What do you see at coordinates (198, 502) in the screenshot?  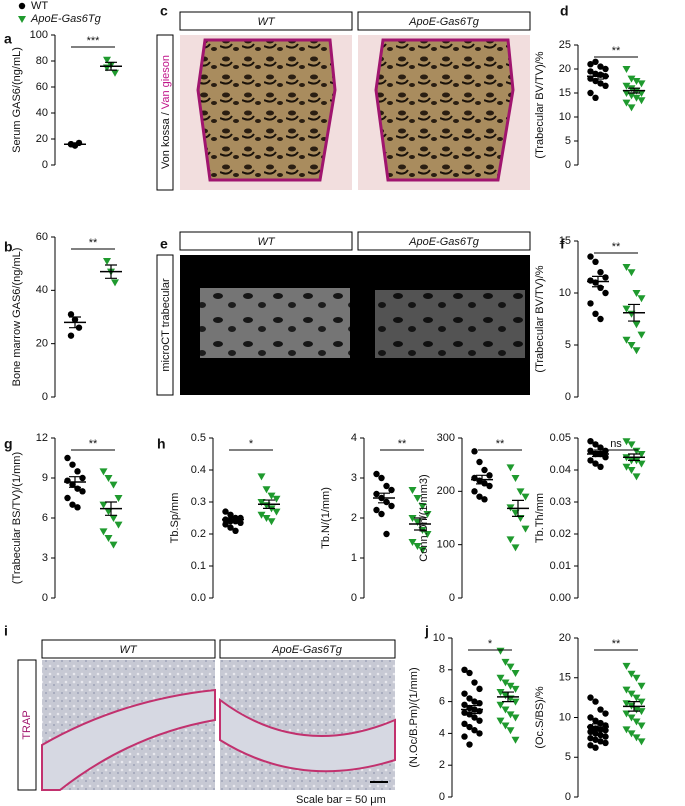 I see `y-tick-label: 0.3` at bounding box center [198, 502].